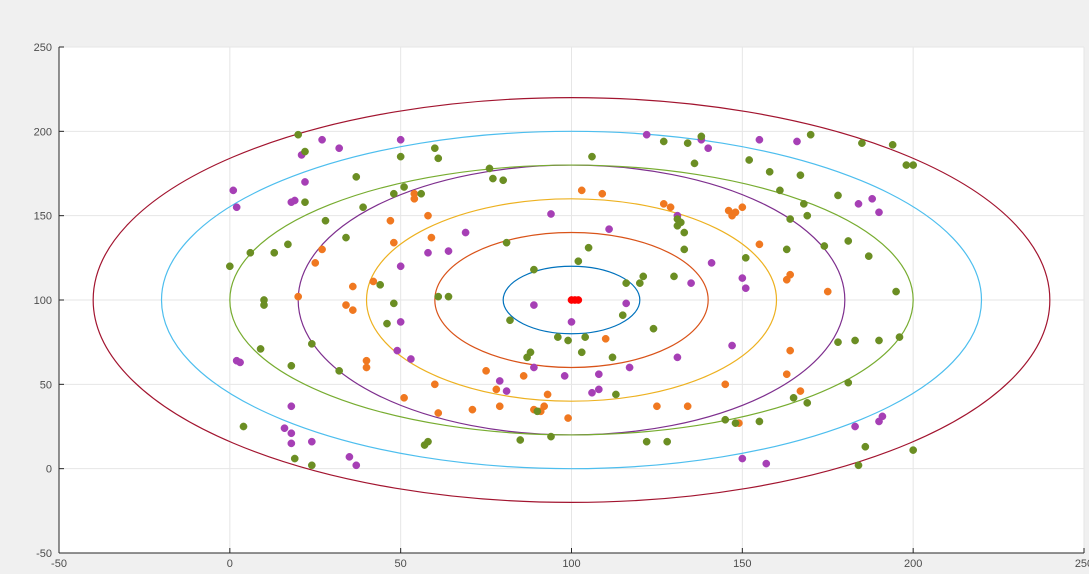  Describe the element at coordinates (1082, 564) in the screenshot. I see `x-tick-label: 250` at that location.